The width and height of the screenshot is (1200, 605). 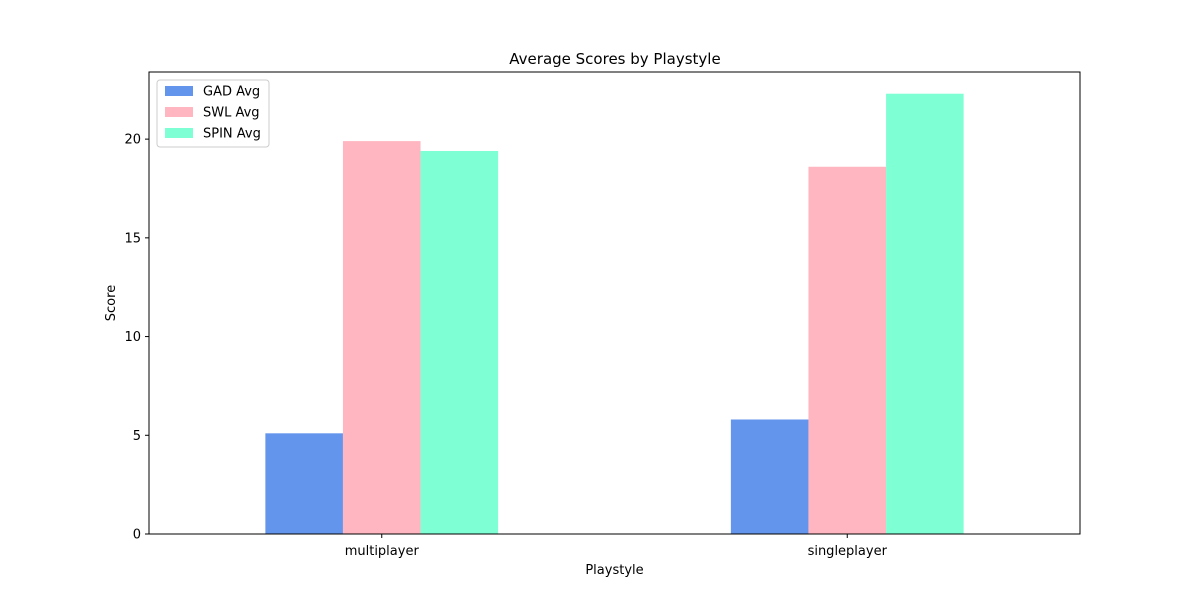 I want to click on bar-spin-avg-singleplayer, so click(x=925, y=313).